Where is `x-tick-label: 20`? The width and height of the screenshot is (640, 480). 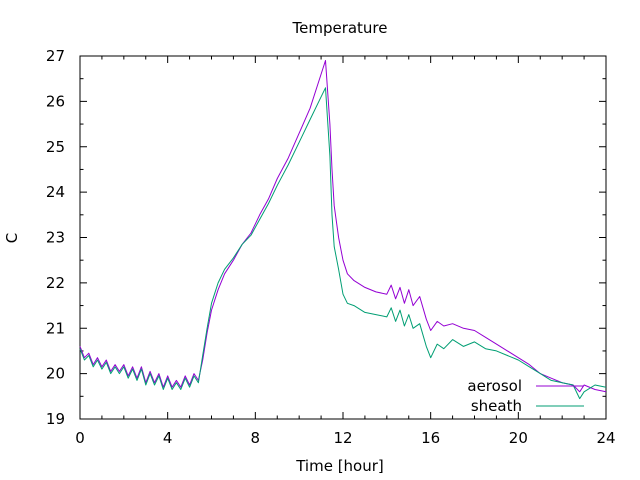
x-tick-label: 20 is located at coordinates (518, 438).